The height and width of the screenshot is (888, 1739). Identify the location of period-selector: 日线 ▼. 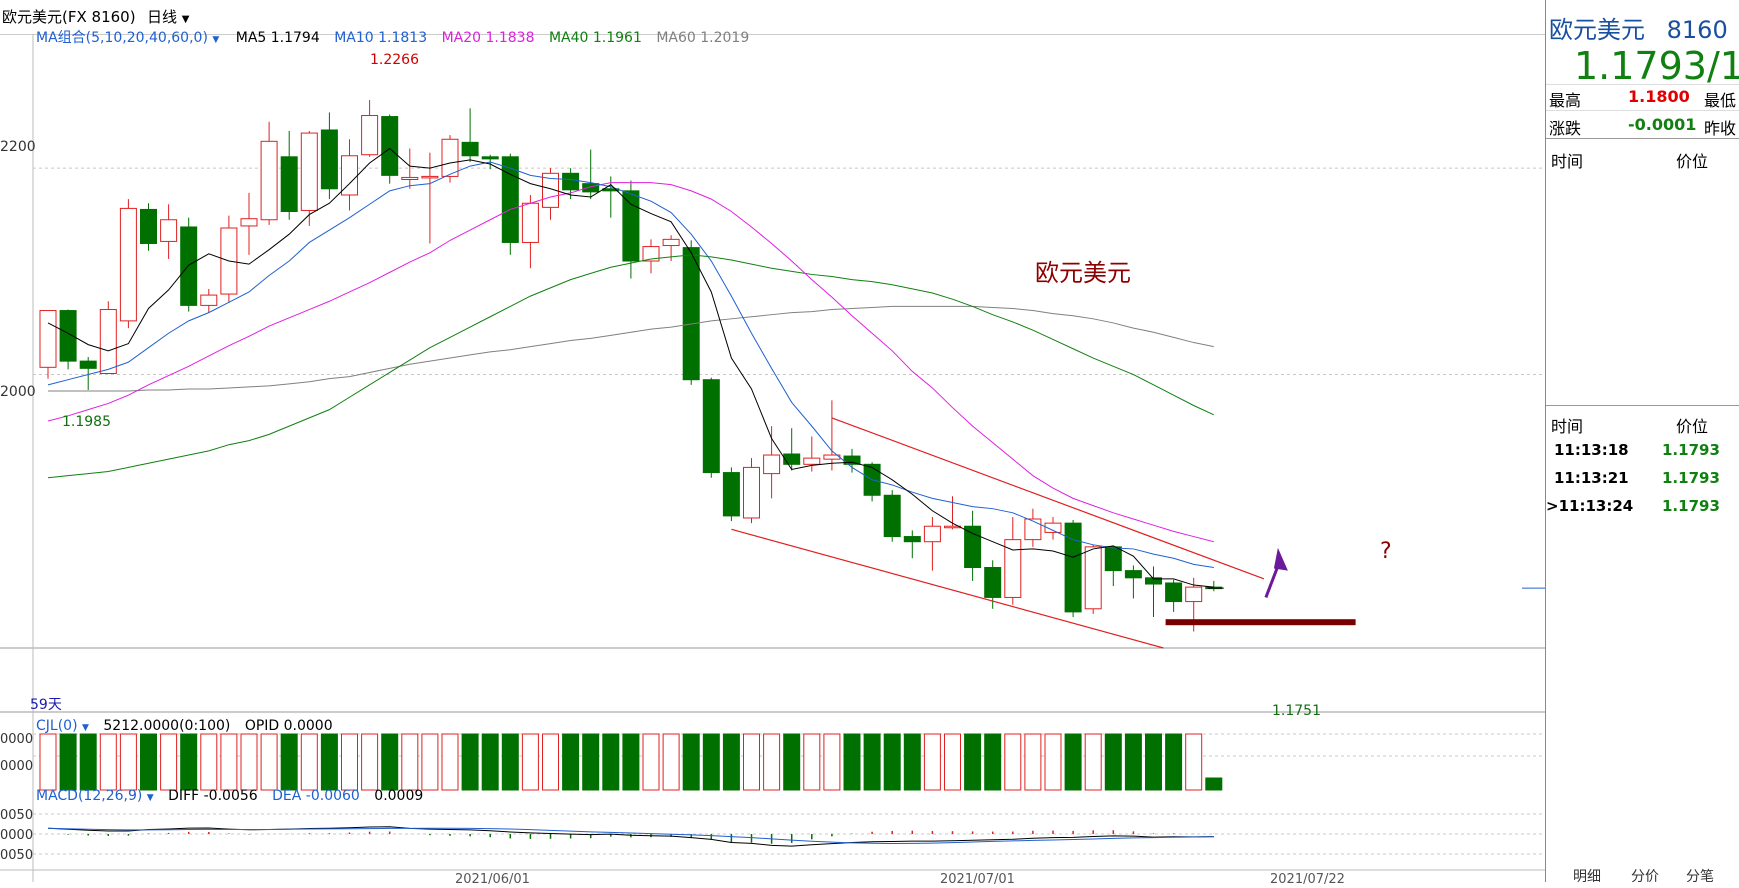
(168, 16).